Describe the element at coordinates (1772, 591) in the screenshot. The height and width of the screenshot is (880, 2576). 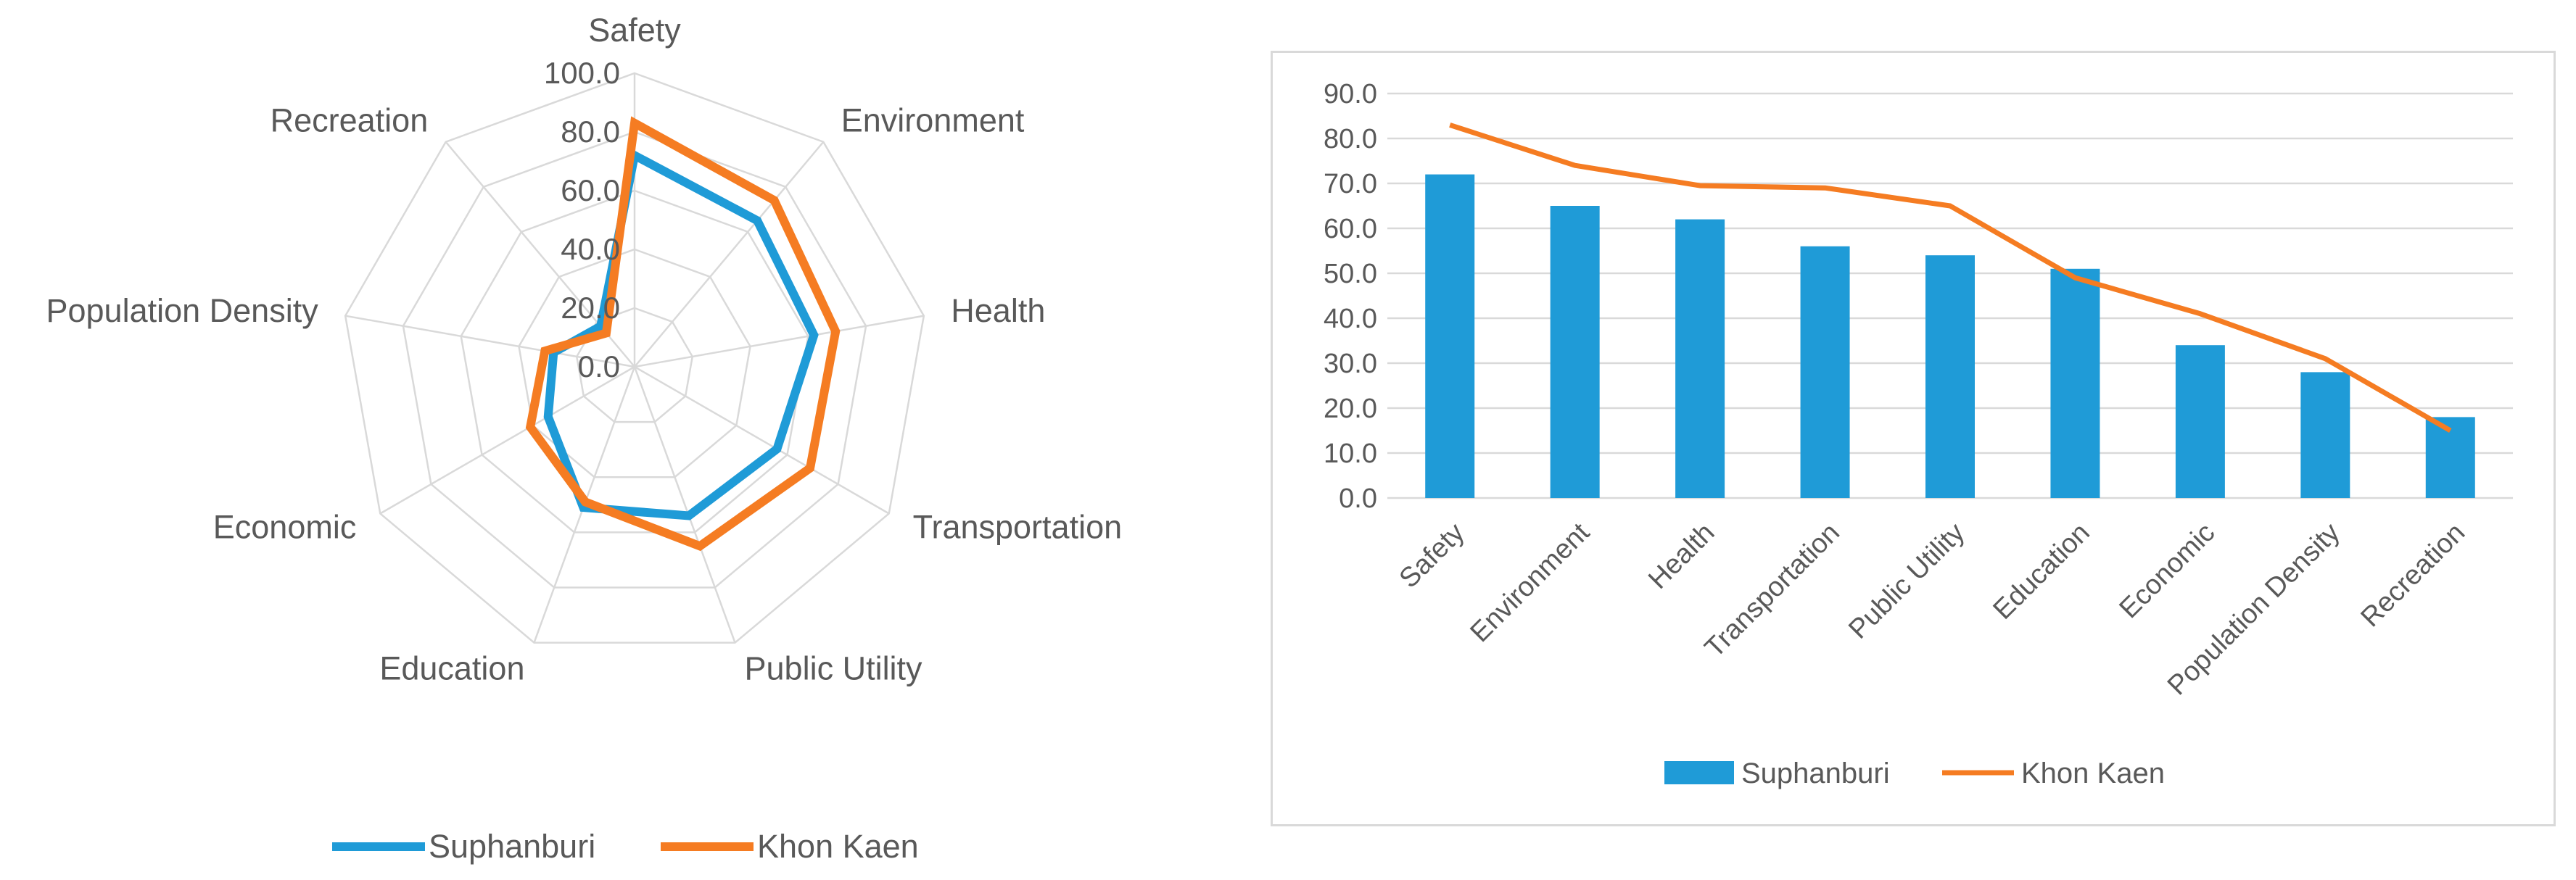
I see `bar-x-tick-label: Transportation` at that location.